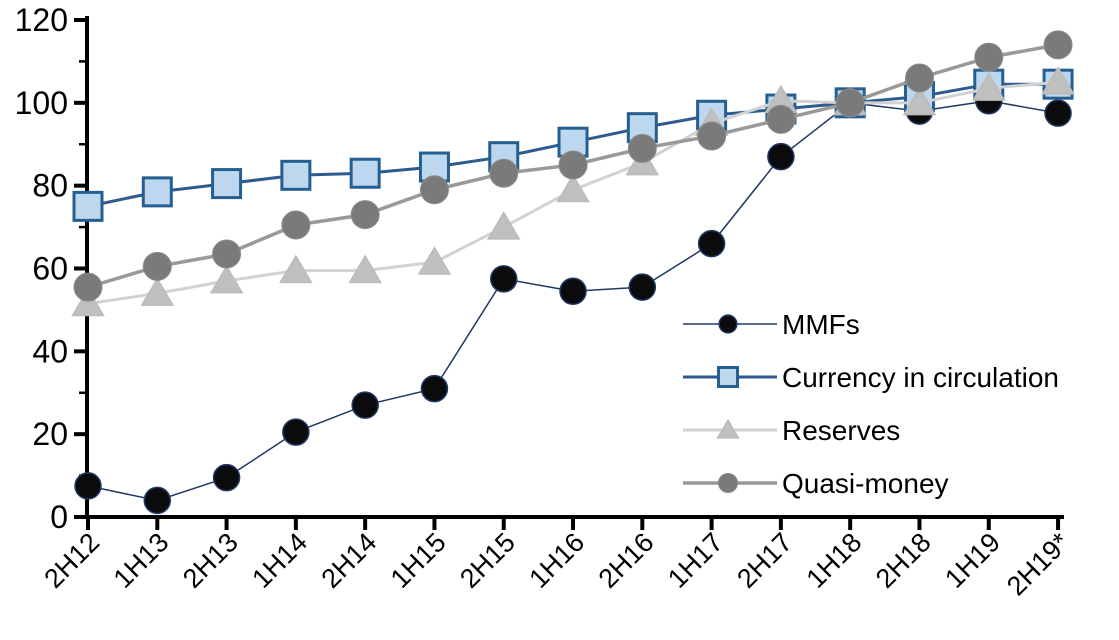 The width and height of the screenshot is (1119, 640). What do you see at coordinates (834, 560) in the screenshot?
I see `x-tick-label: 1H18` at bounding box center [834, 560].